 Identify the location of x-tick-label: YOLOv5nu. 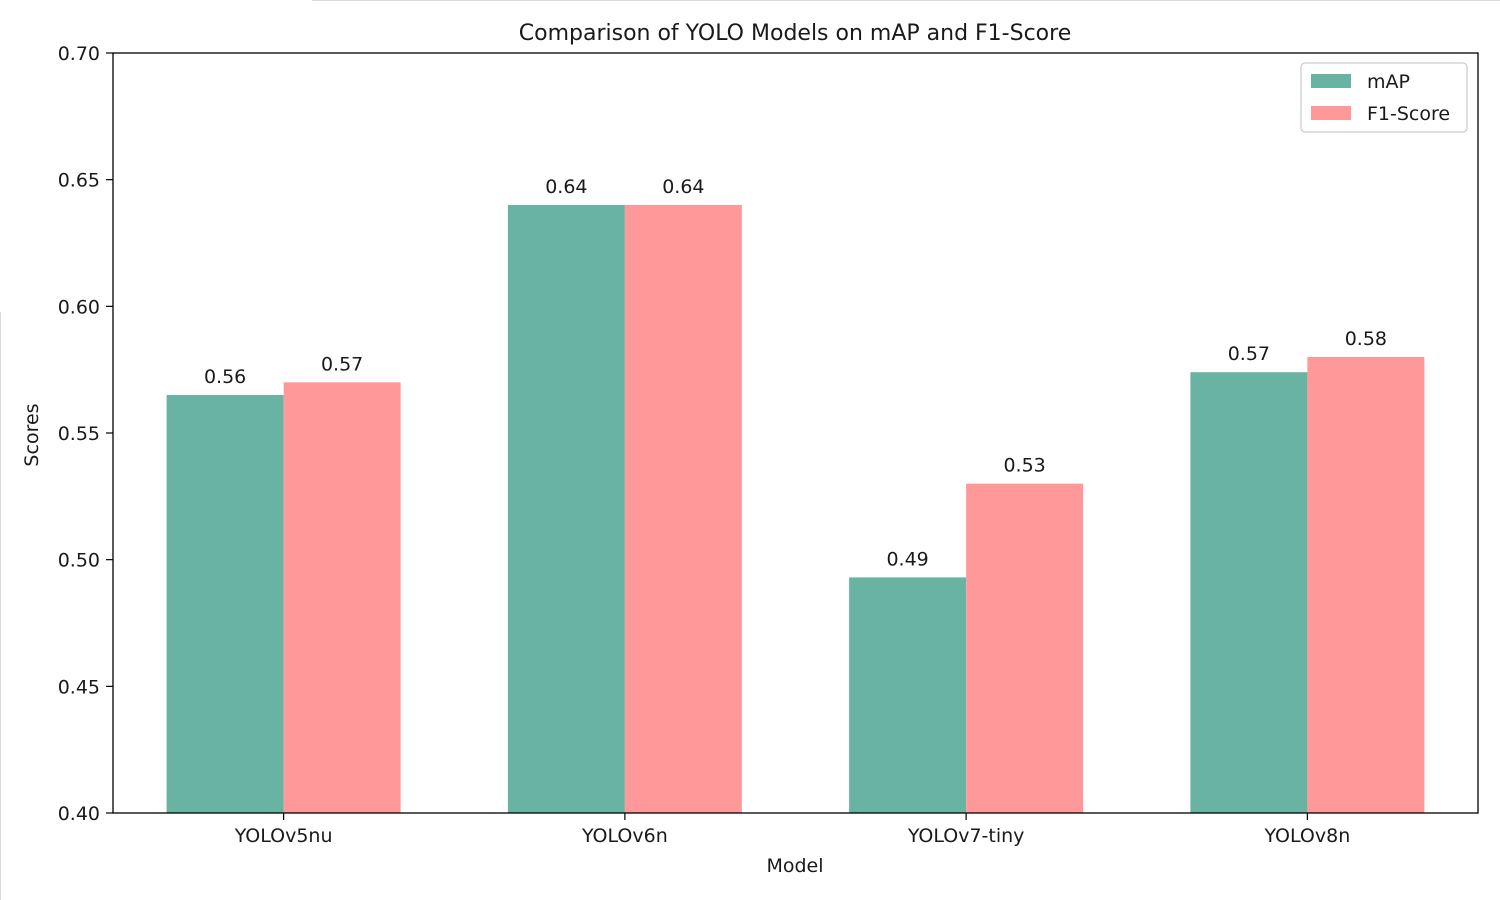
(283, 836).